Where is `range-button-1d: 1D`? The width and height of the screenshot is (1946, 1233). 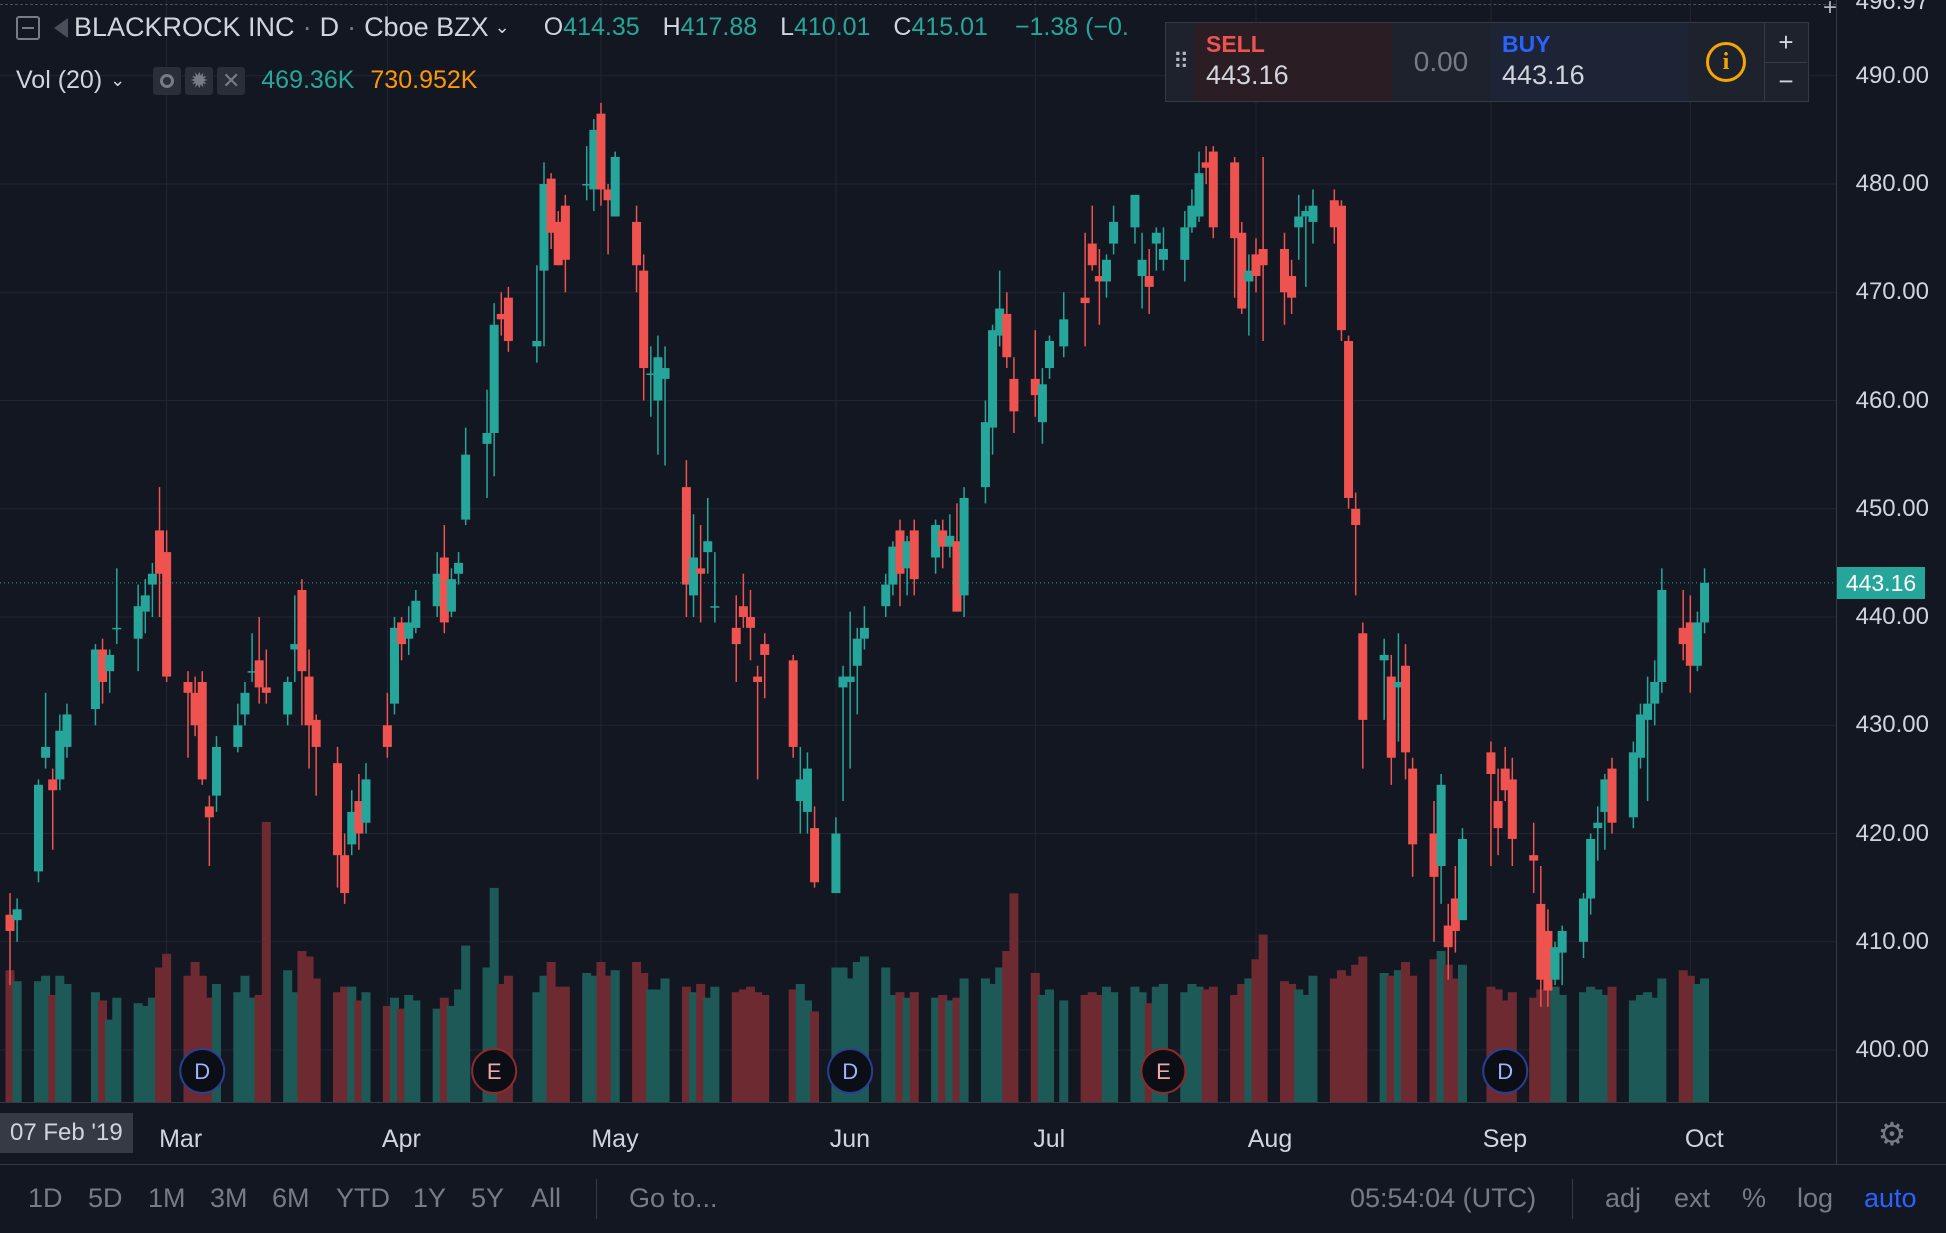 range-button-1d: 1D is located at coordinates (45, 1198).